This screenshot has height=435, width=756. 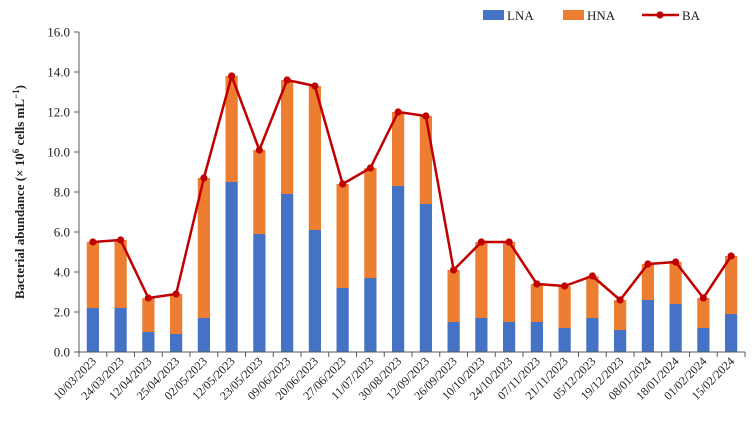 What do you see at coordinates (601, 15) in the screenshot?
I see `legend-label-hna: HNA` at bounding box center [601, 15].